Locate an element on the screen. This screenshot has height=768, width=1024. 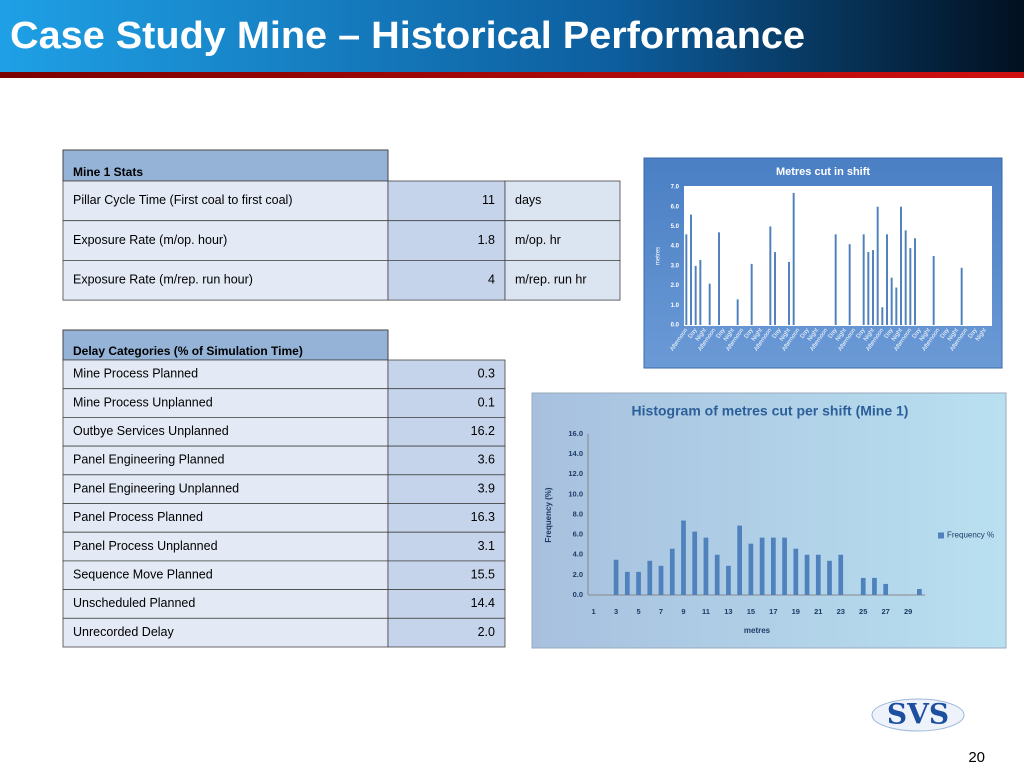
x-tick-label: 9 is located at coordinates (683, 611).